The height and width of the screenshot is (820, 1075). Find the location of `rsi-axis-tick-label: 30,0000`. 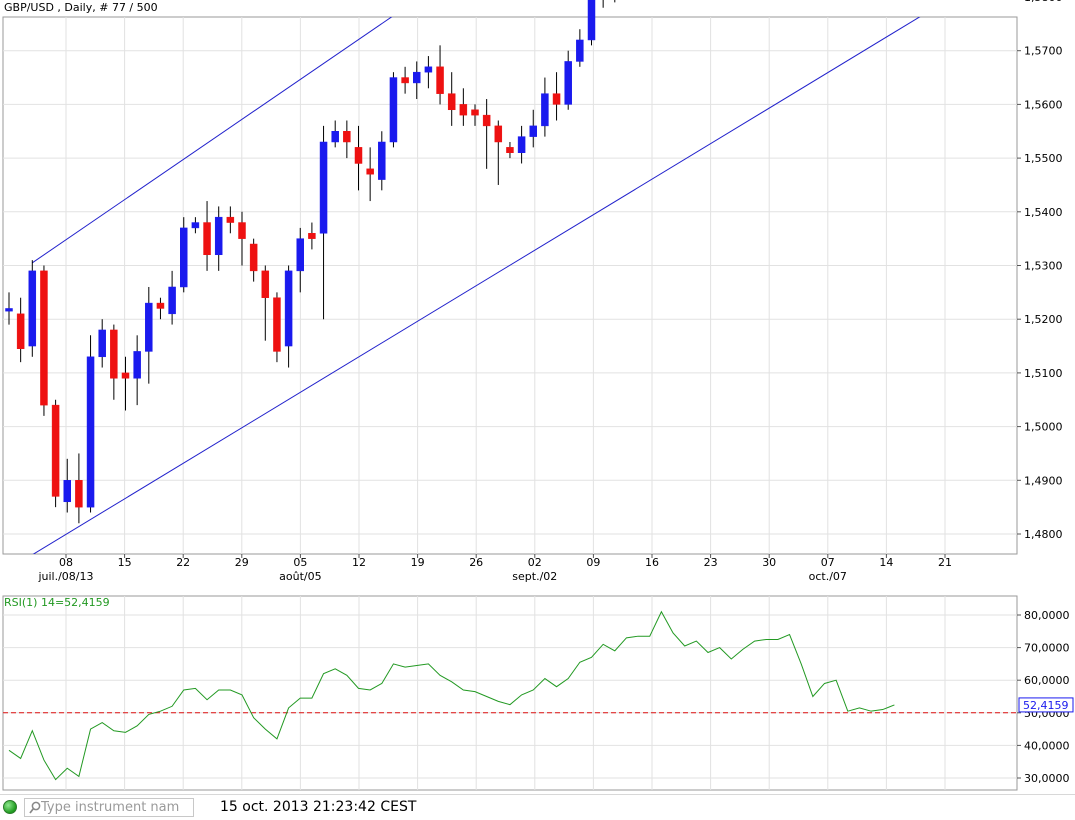

rsi-axis-tick-label: 30,0000 is located at coordinates (1047, 778).